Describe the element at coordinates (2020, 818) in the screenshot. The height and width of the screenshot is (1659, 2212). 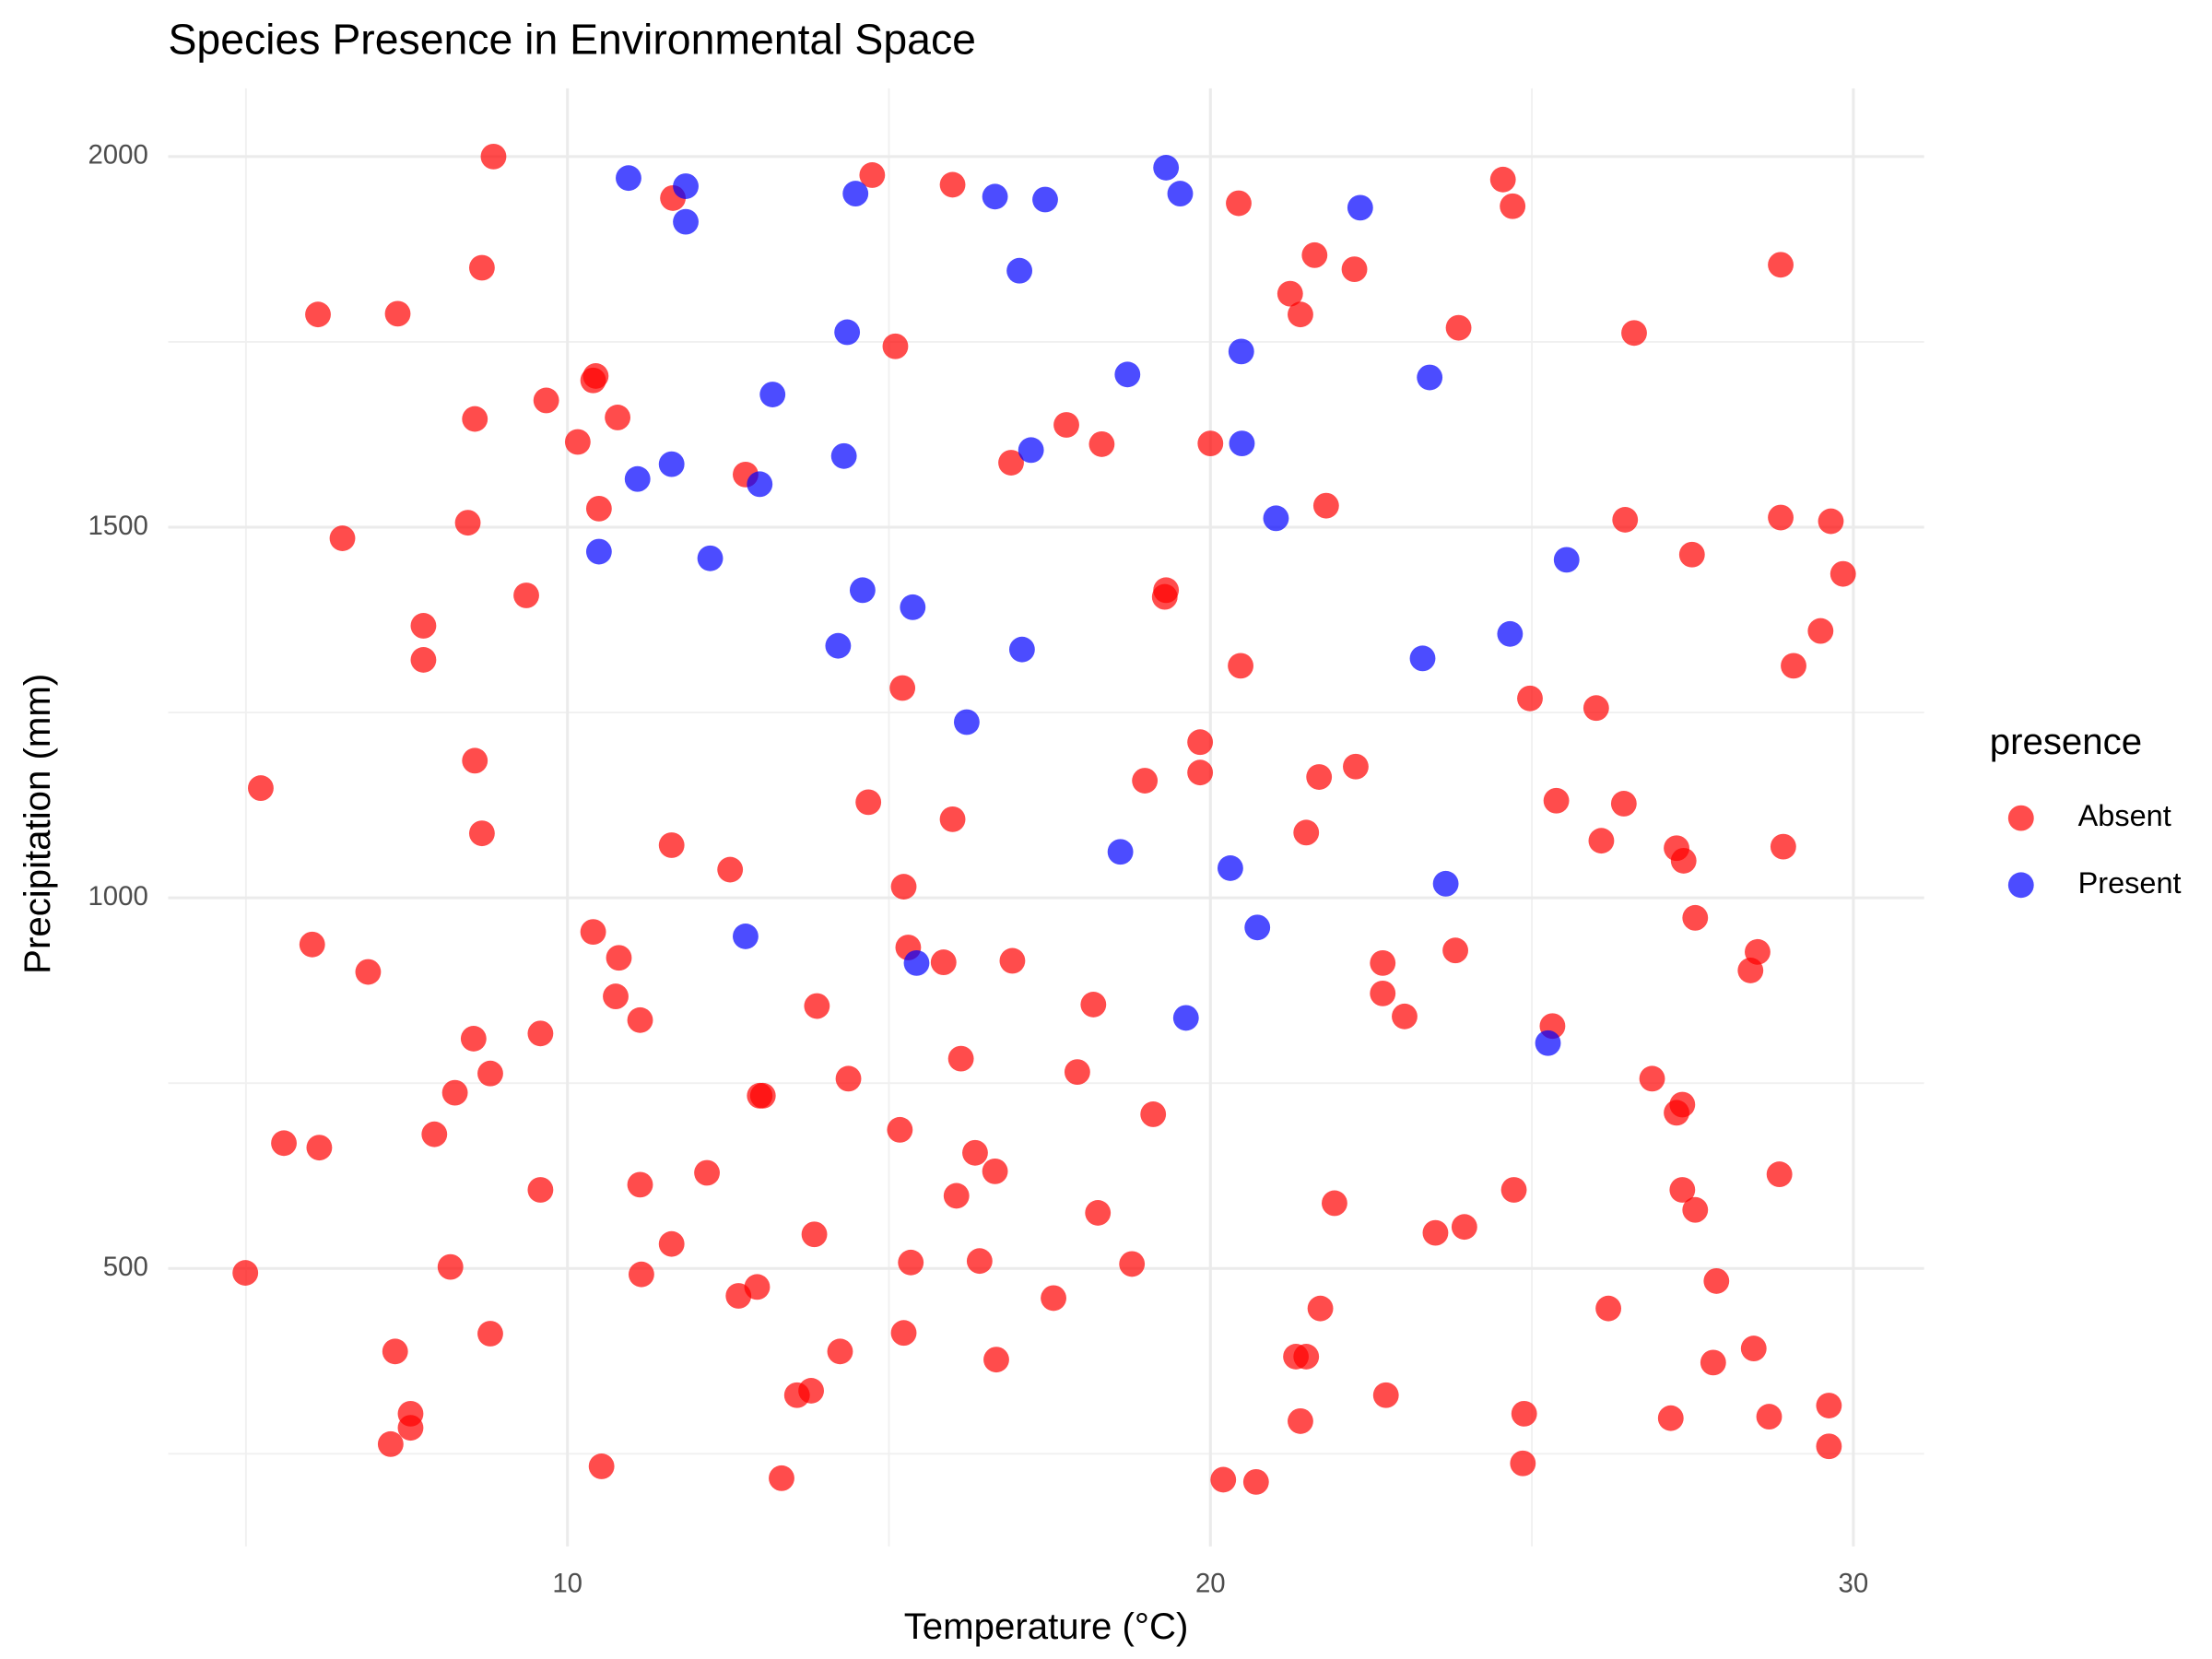
I see `legend-marker` at that location.